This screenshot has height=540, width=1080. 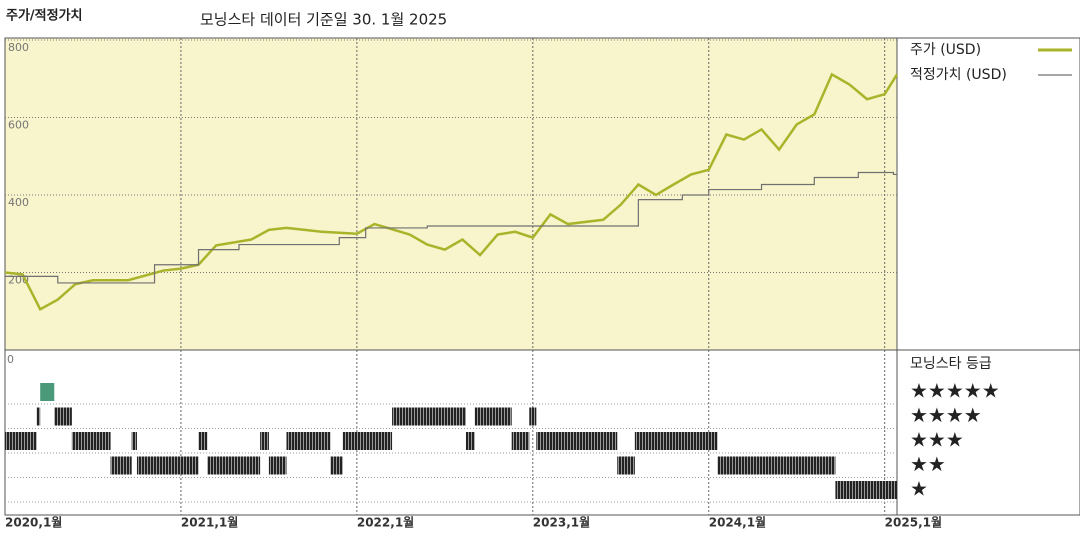 I want to click on rating-tick-label: 0, so click(x=10, y=359).